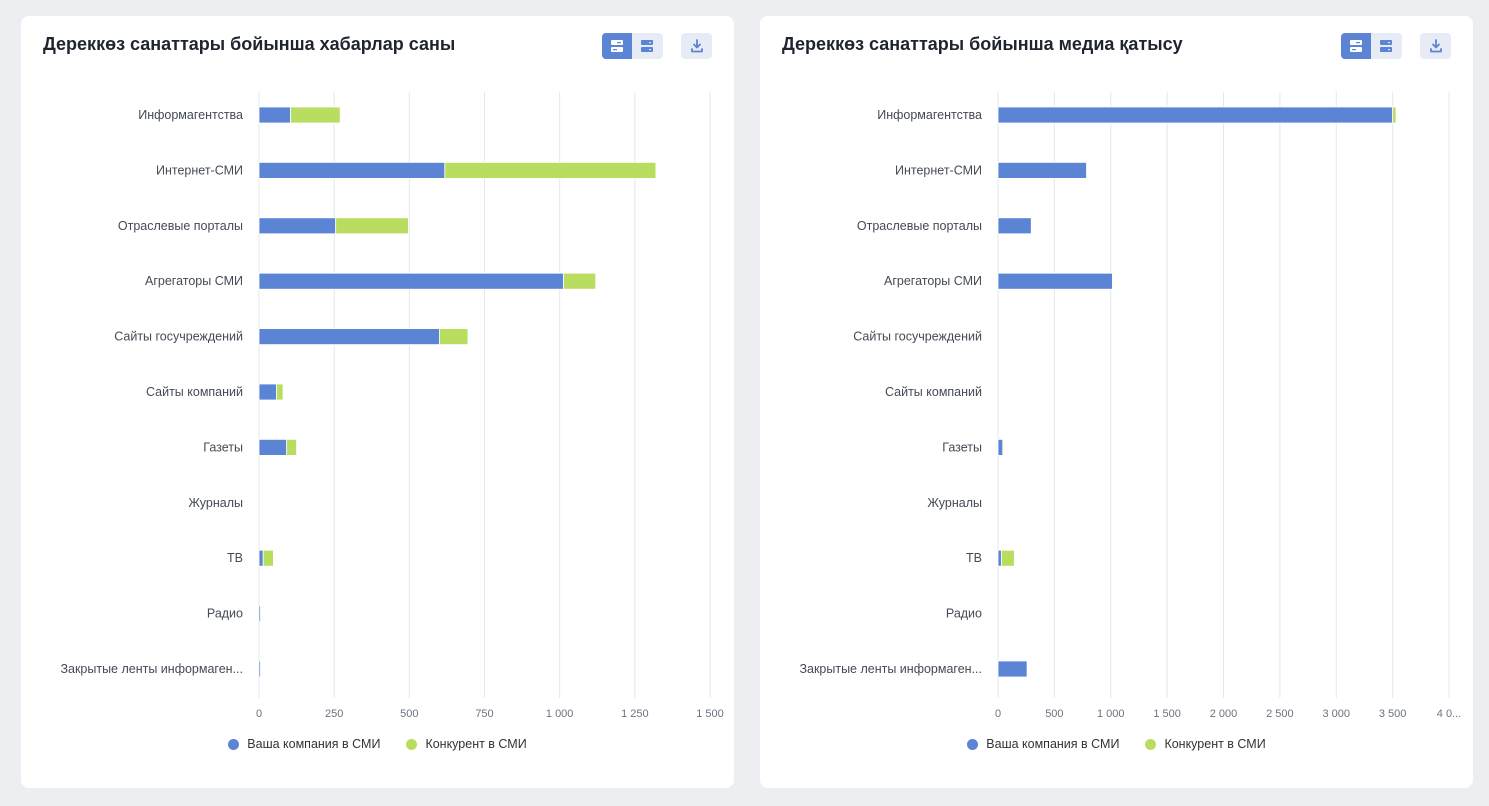  I want to click on x-tick-label: 3 000, so click(1336, 714).